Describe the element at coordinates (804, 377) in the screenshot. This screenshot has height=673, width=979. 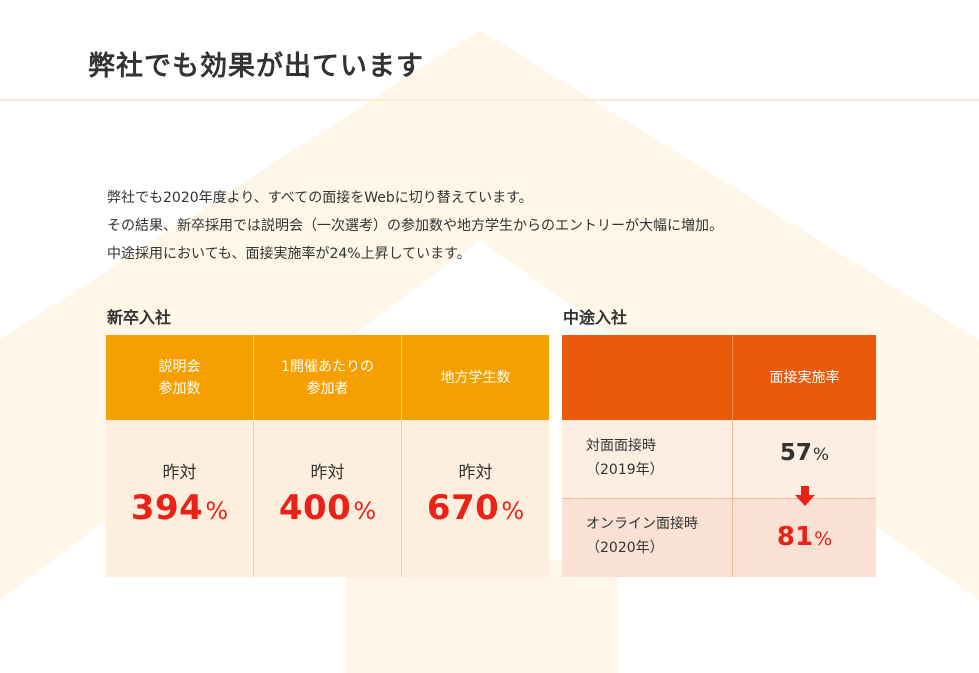
I see `header-cell-interview-rate: 面接実施率` at that location.